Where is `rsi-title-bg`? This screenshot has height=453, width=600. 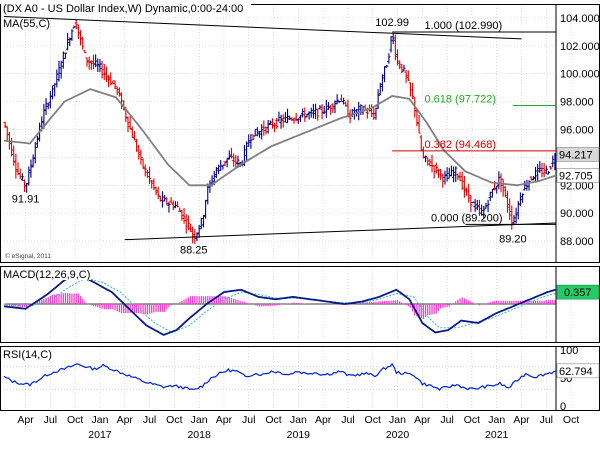 rsi-title-bg is located at coordinates (29, 353).